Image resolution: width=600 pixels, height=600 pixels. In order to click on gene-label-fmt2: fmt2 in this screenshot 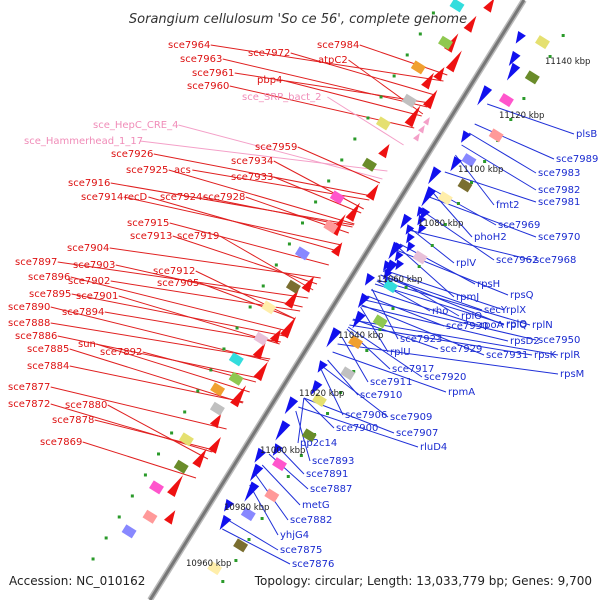, I will do `click(508, 205)`.